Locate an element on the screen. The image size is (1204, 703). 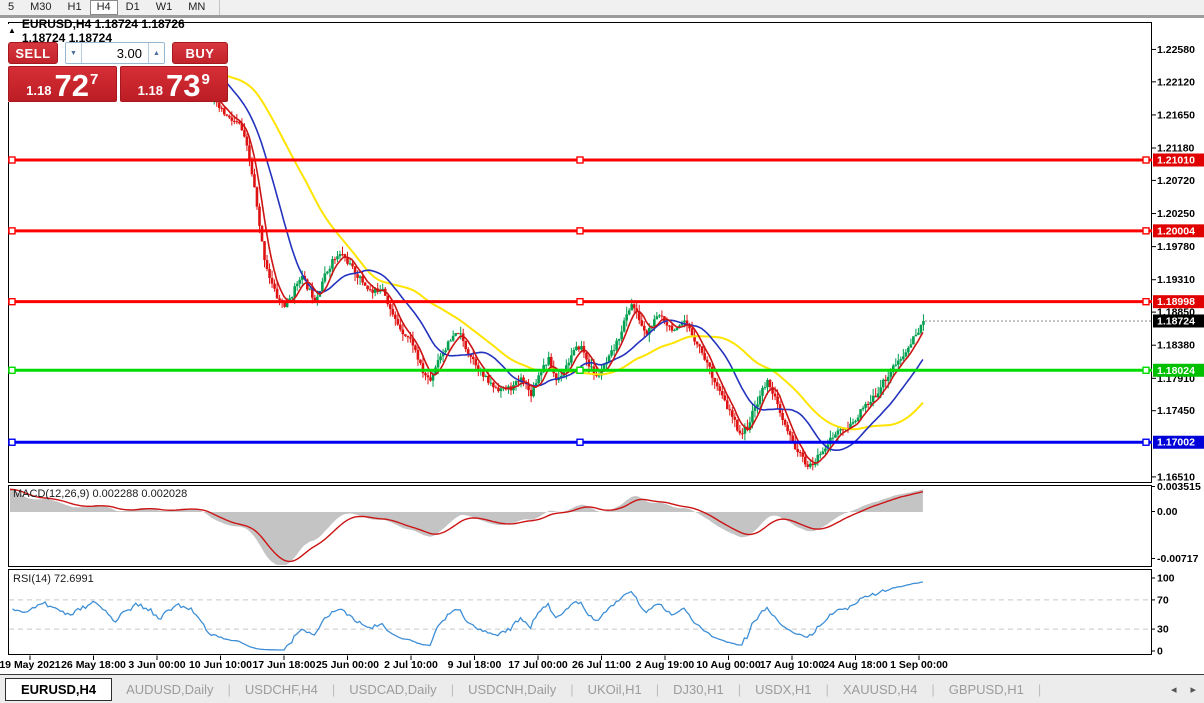
volume-increase-icon: ▲ is located at coordinates (156, 53).